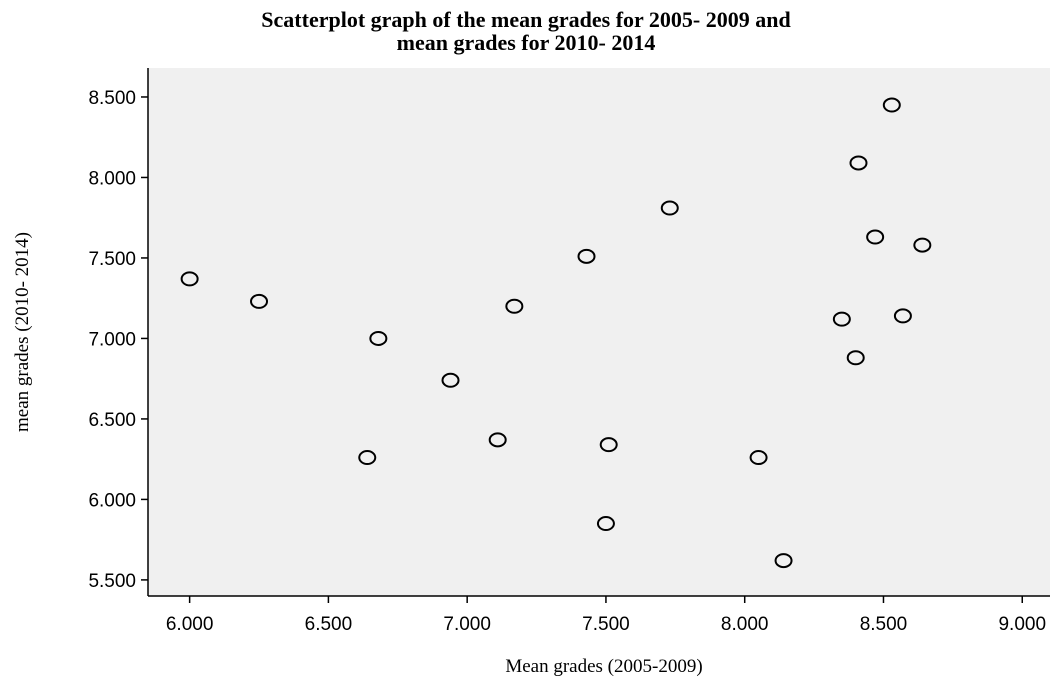 This screenshot has height=681, width=1050. Describe the element at coordinates (112, 500) in the screenshot. I see `y-tick-label: 6.000` at that location.